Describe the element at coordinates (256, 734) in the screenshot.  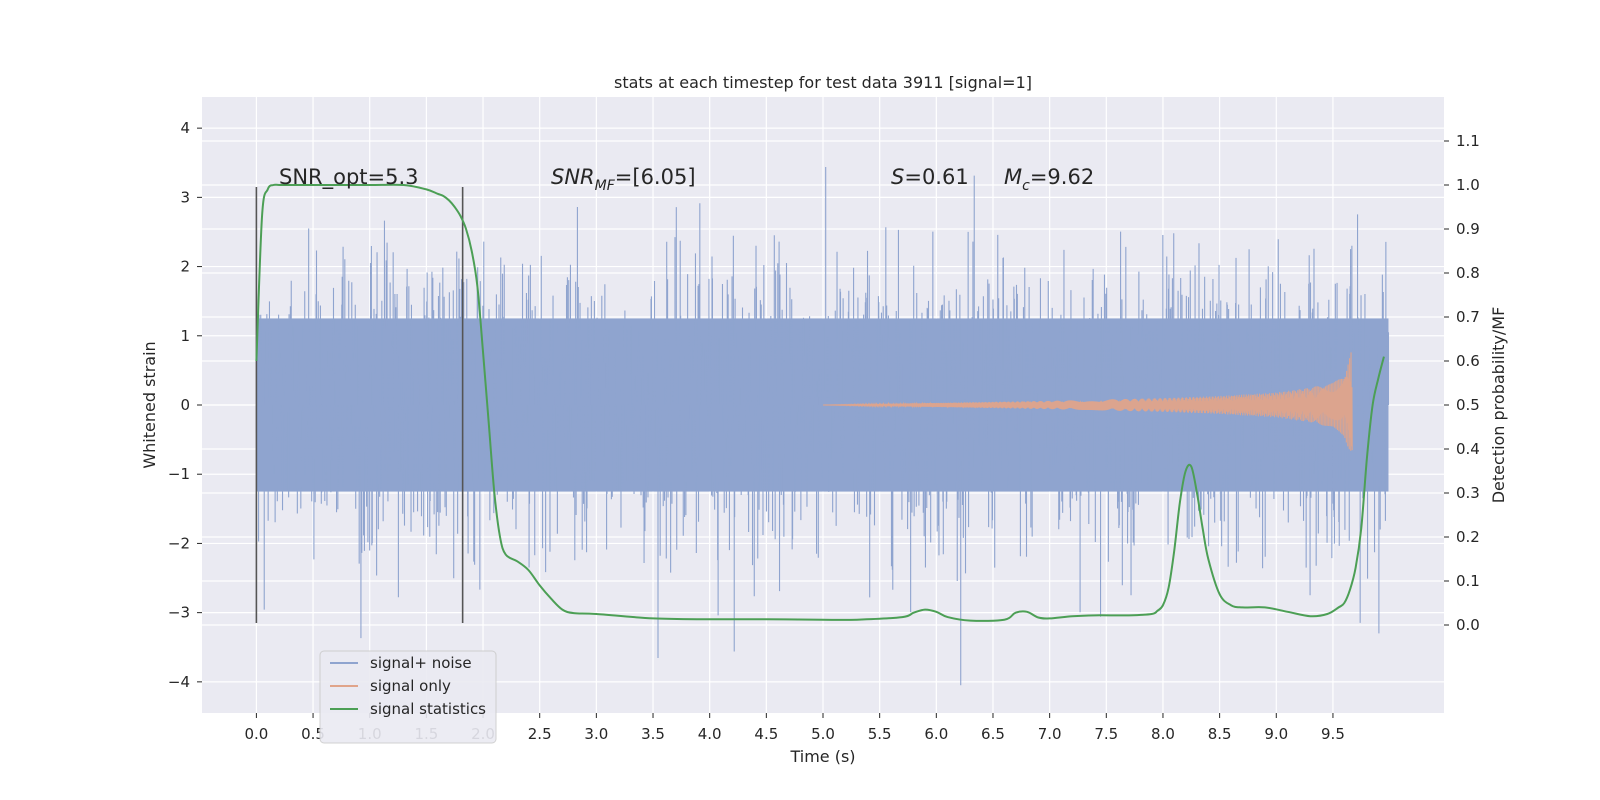
I see `x-tick-label: 0.0` at that location.